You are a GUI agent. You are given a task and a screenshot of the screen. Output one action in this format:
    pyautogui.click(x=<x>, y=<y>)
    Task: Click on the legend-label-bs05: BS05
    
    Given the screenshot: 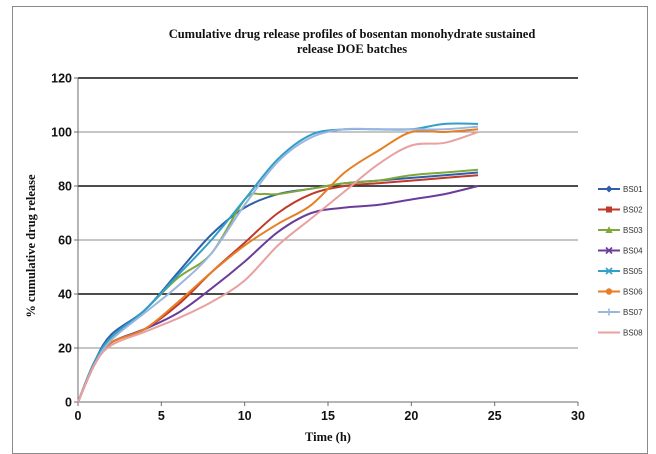 What is the action you would take?
    pyautogui.click(x=633, y=271)
    